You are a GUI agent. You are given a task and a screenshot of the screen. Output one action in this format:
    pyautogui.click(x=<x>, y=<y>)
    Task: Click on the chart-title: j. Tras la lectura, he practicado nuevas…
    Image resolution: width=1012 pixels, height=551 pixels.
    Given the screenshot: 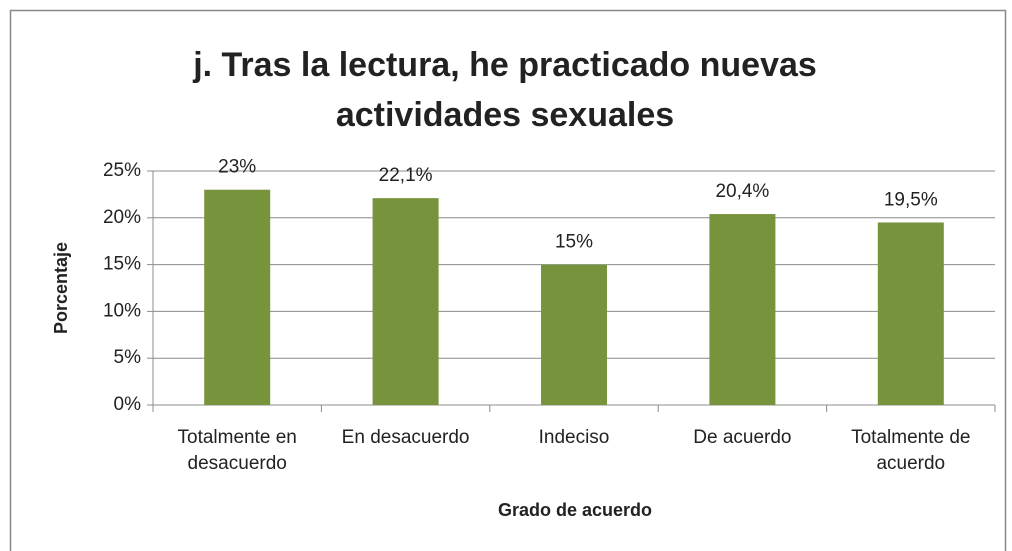 What is the action you would take?
    pyautogui.click(x=505, y=90)
    